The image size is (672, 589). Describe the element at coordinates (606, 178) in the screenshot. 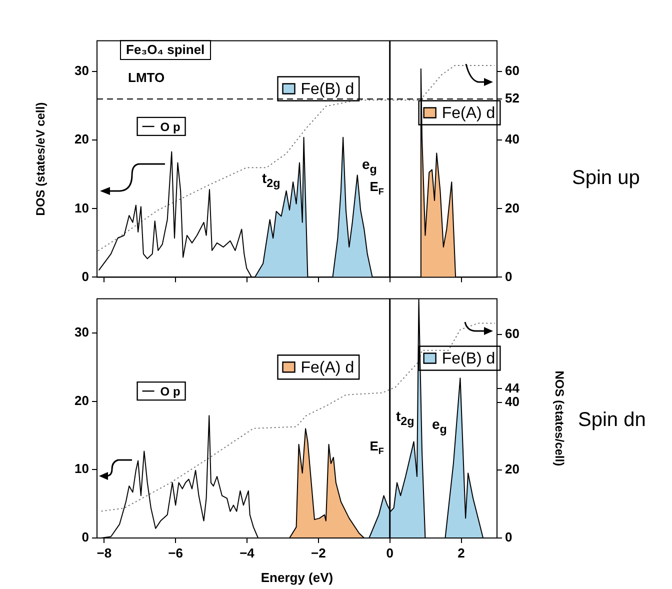

I see `text: Spin up` at that location.